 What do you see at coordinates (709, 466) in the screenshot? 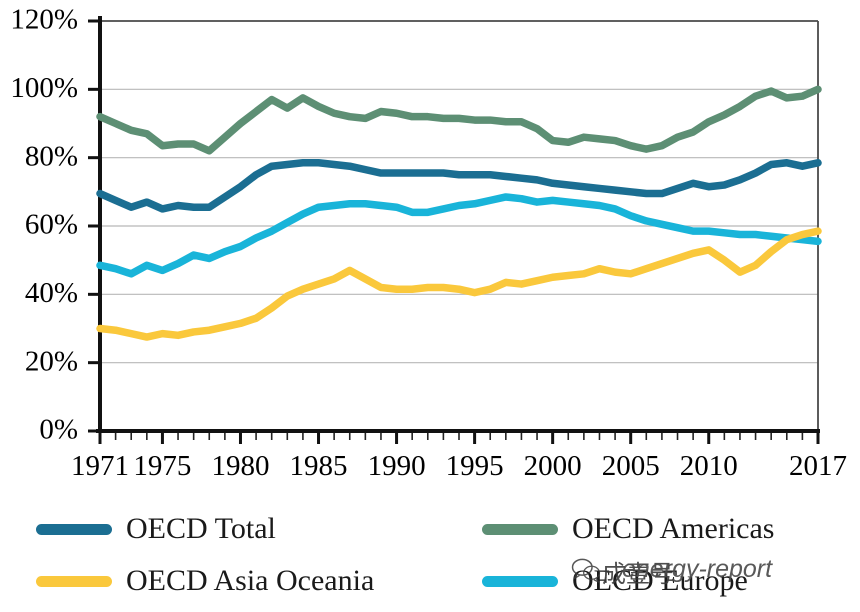
I see `x-tick-label: 2010` at bounding box center [709, 466].